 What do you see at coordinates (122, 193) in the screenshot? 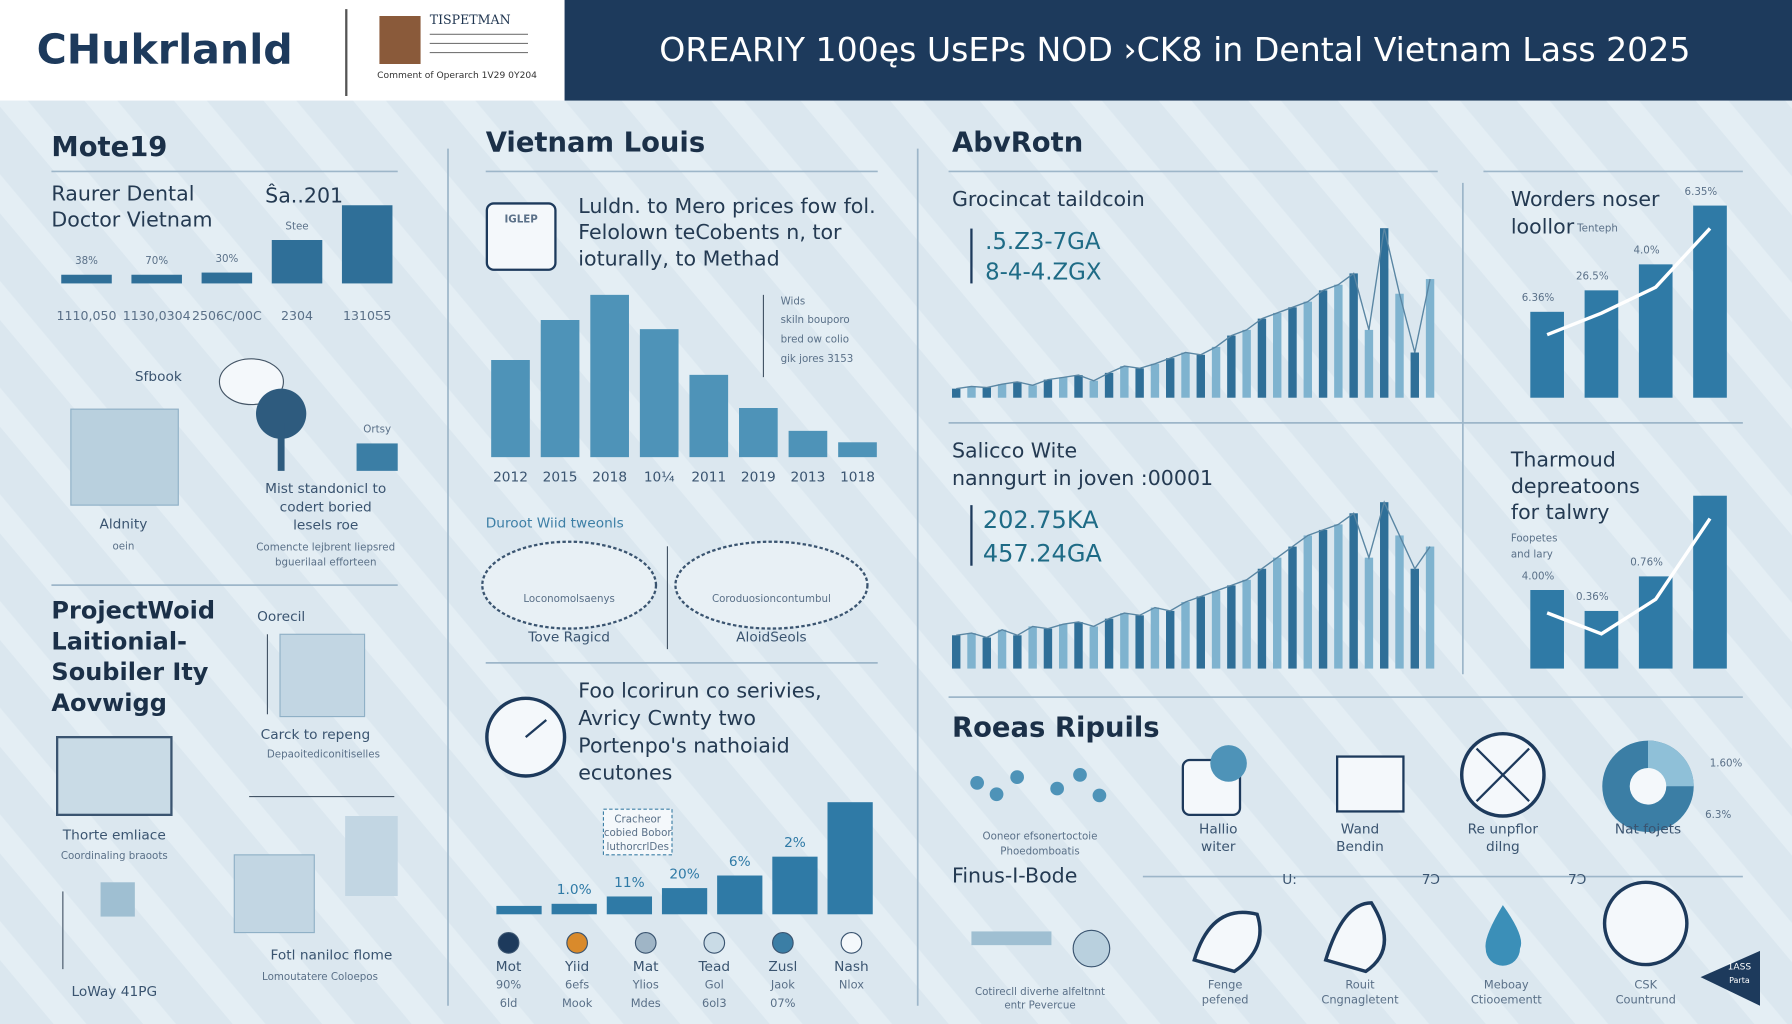
I see `text: Raurer Dental` at bounding box center [122, 193].